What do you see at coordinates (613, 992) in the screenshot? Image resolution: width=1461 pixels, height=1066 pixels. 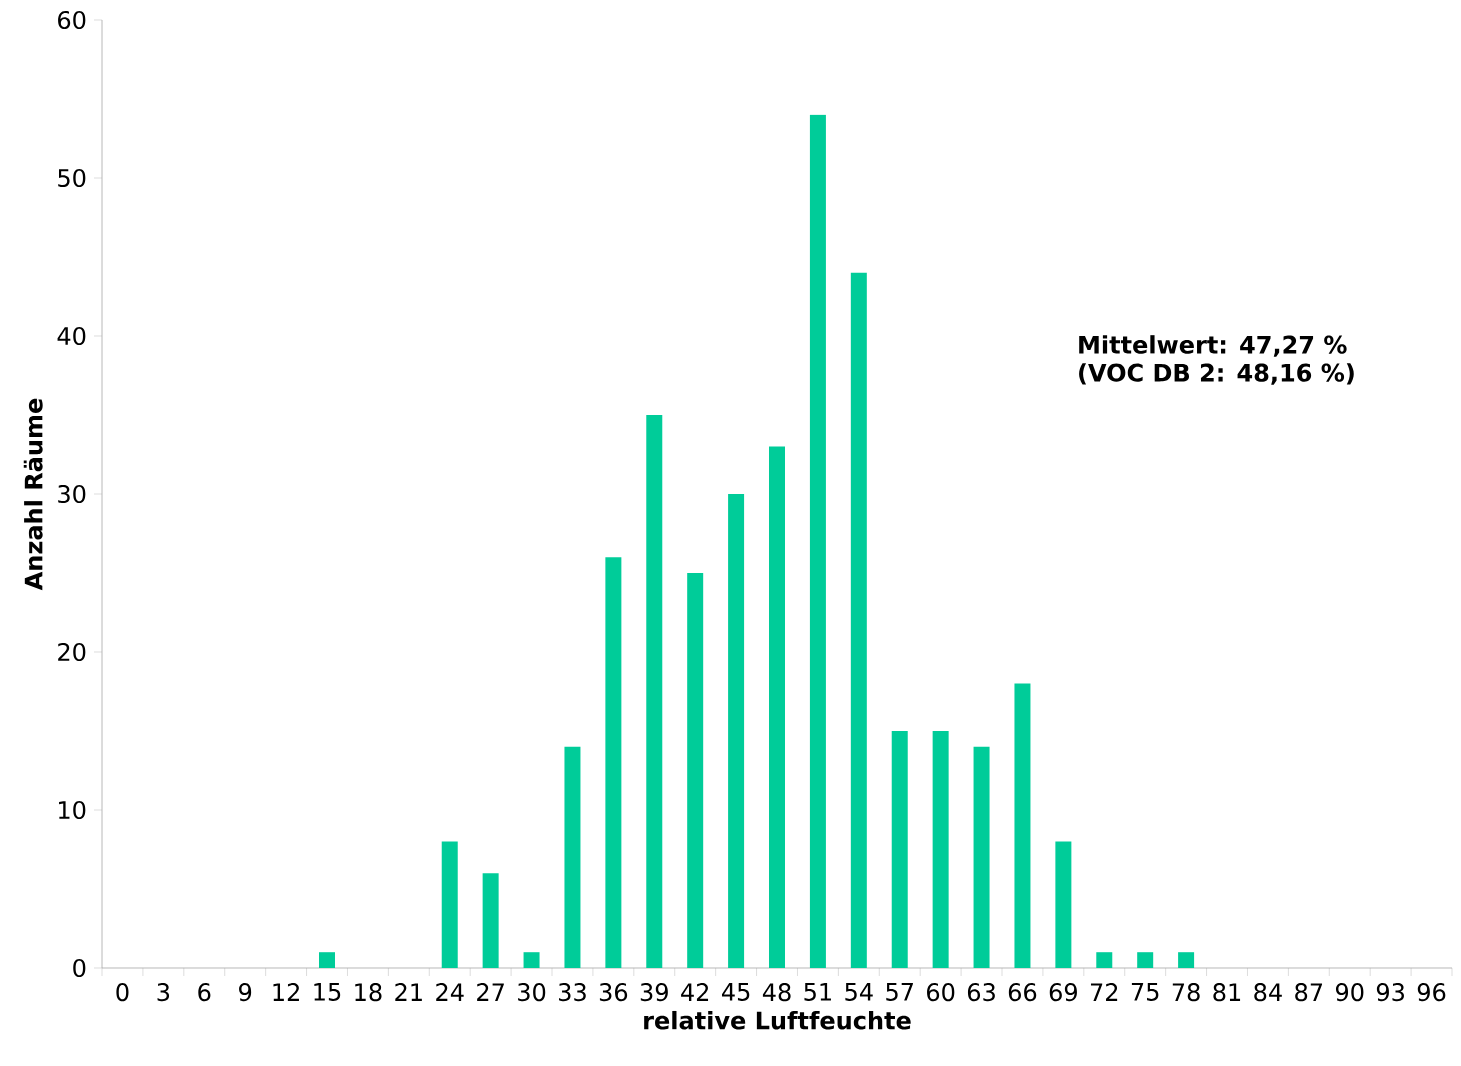 I see `x-tick-label: 36` at bounding box center [613, 992].